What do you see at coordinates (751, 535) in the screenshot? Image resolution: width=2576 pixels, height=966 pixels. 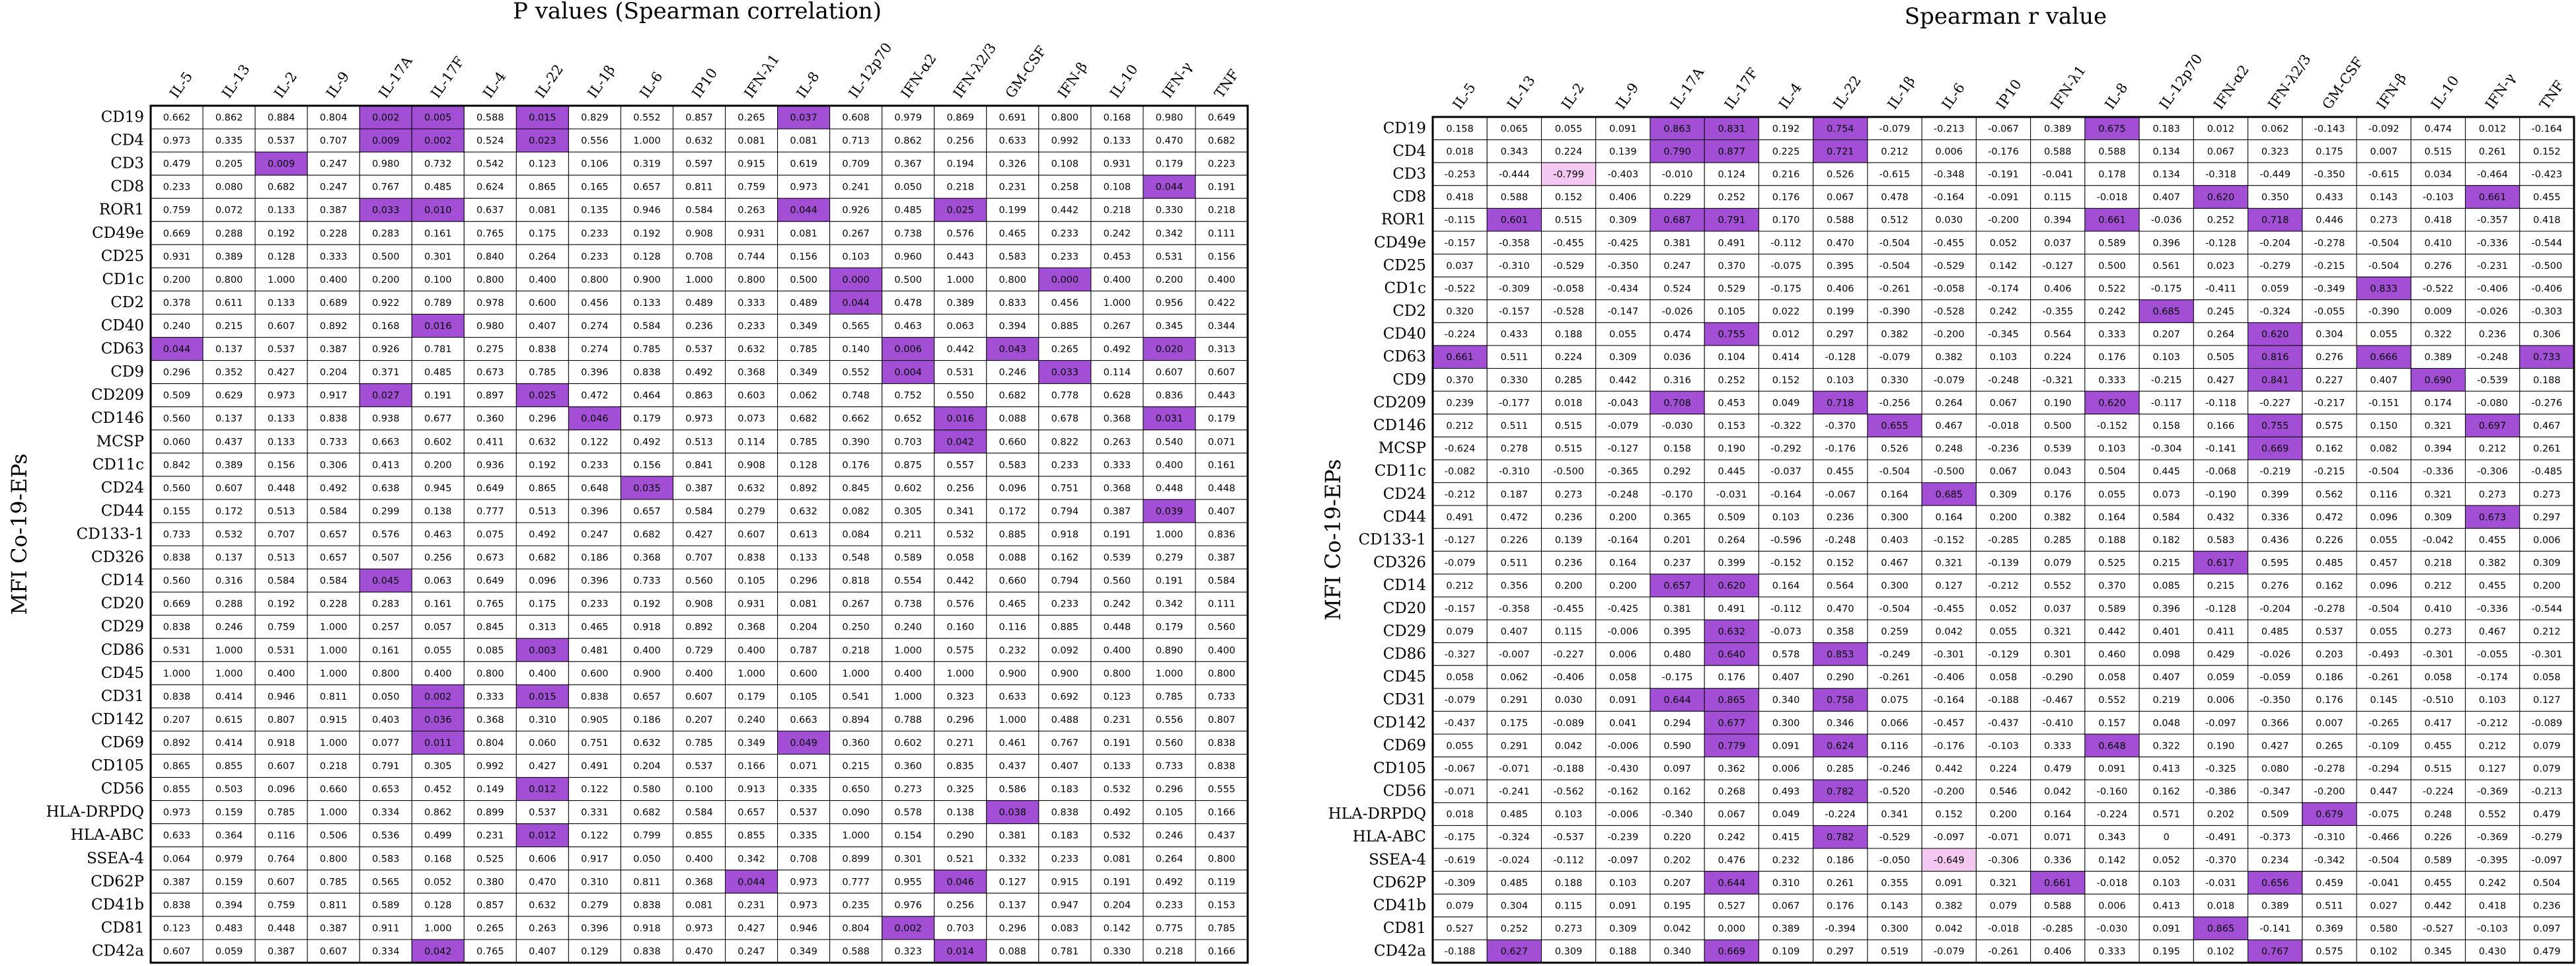 I see `cell-value: 0.607` at bounding box center [751, 535].